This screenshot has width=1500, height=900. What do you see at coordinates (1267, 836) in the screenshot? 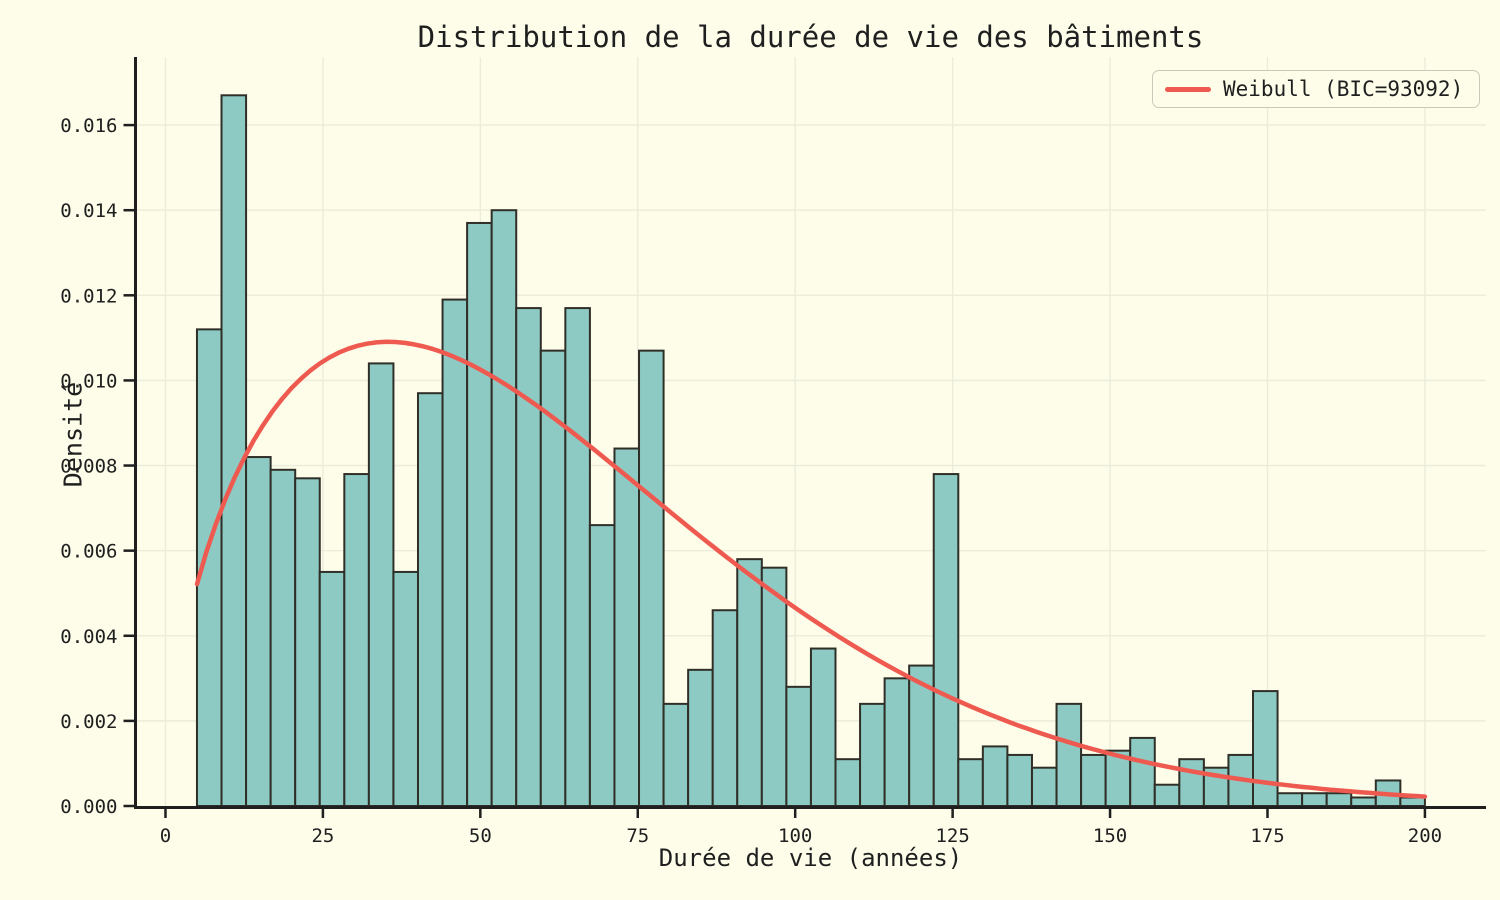
I see `x-tick-label: 175` at bounding box center [1267, 836].